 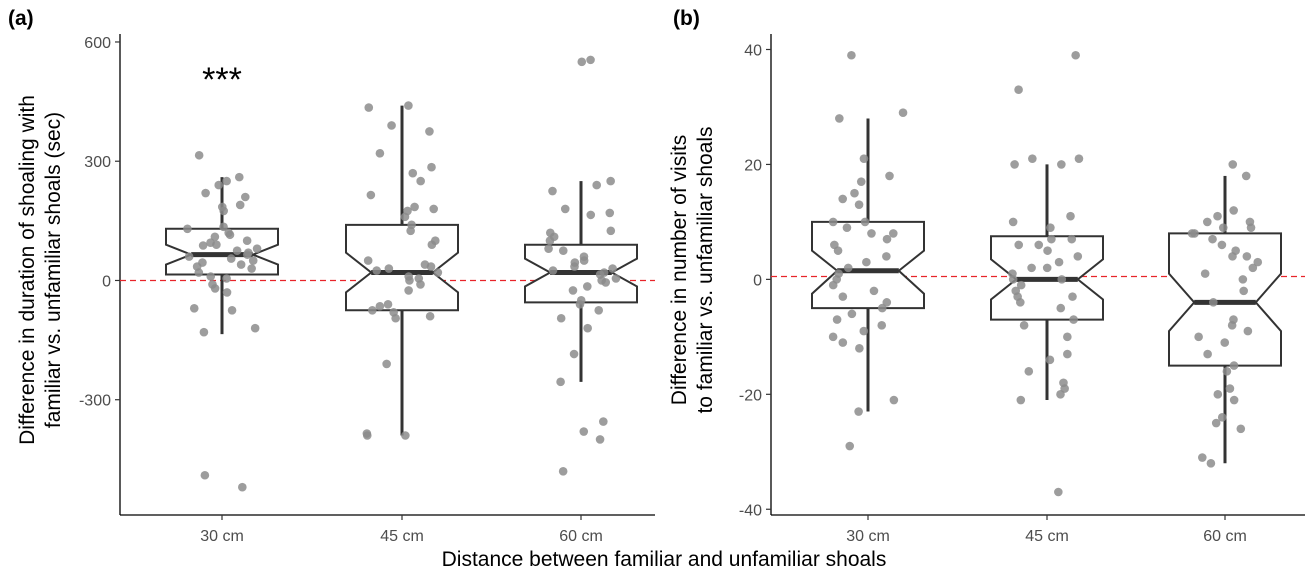 What do you see at coordinates (402, 267) in the screenshot?
I see `panel-a-box-45cm` at bounding box center [402, 267].